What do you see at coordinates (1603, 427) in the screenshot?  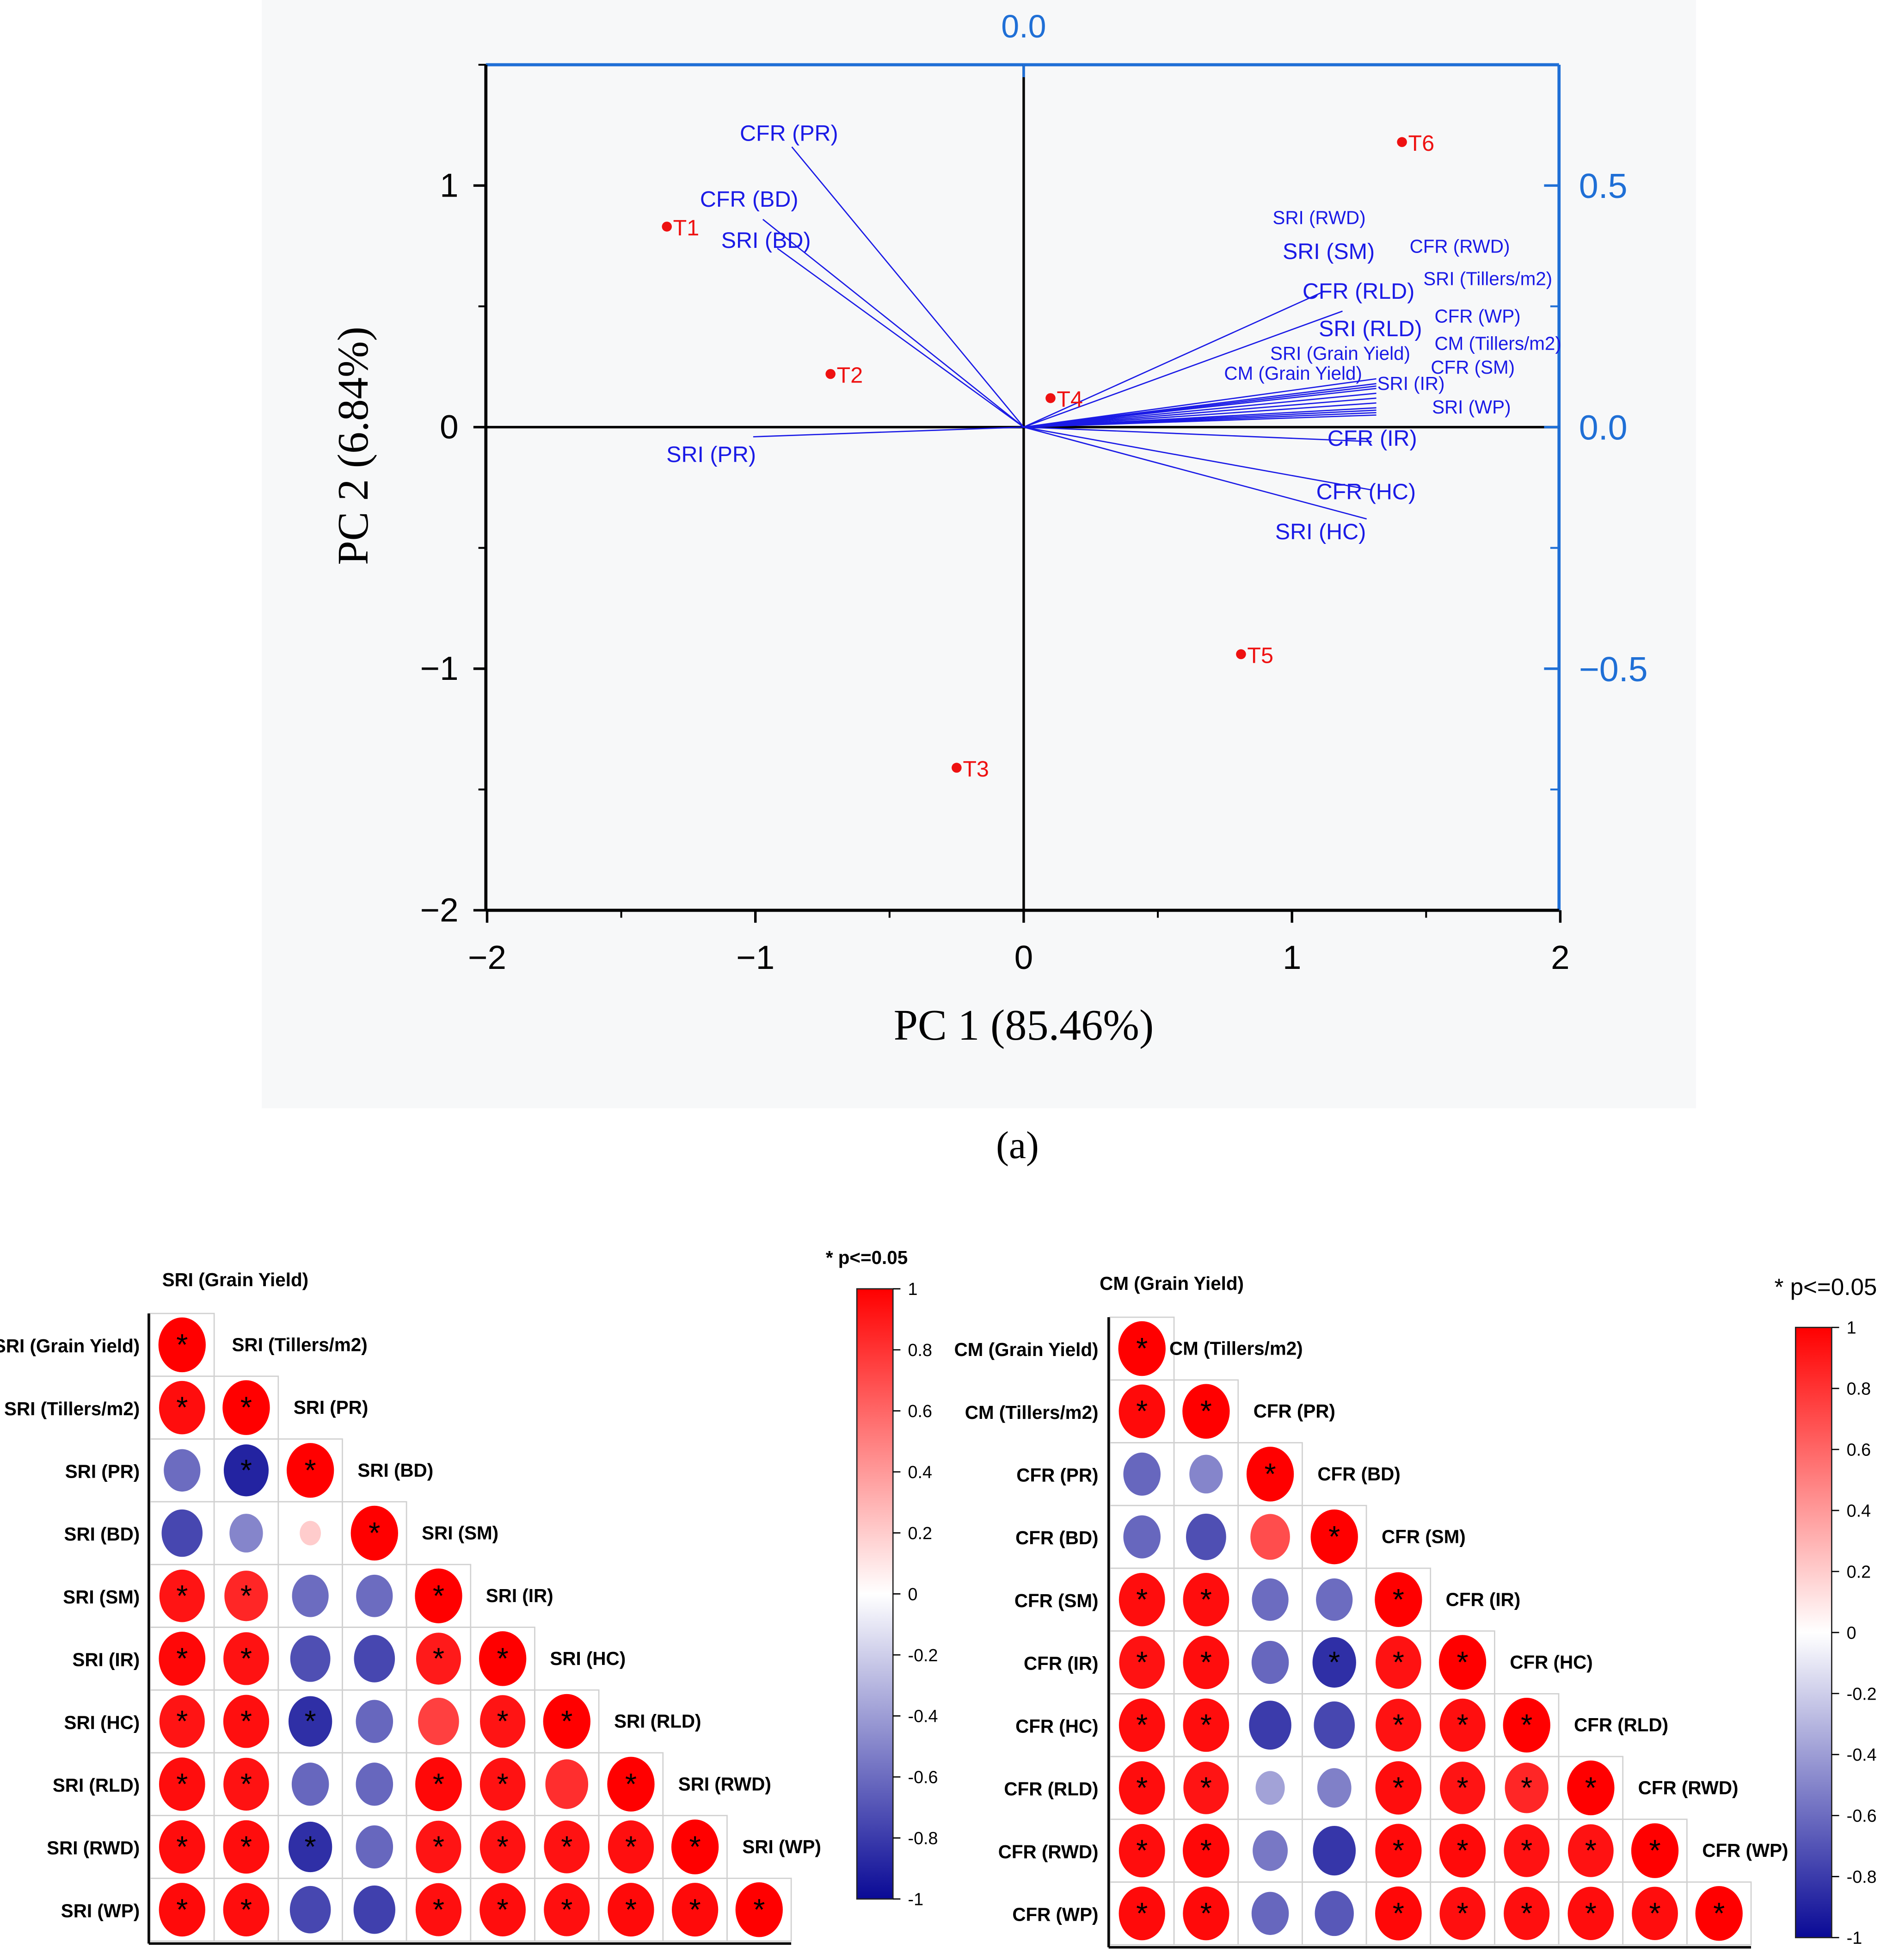 I see `right-axis-tick-label: 0.0` at bounding box center [1603, 427].